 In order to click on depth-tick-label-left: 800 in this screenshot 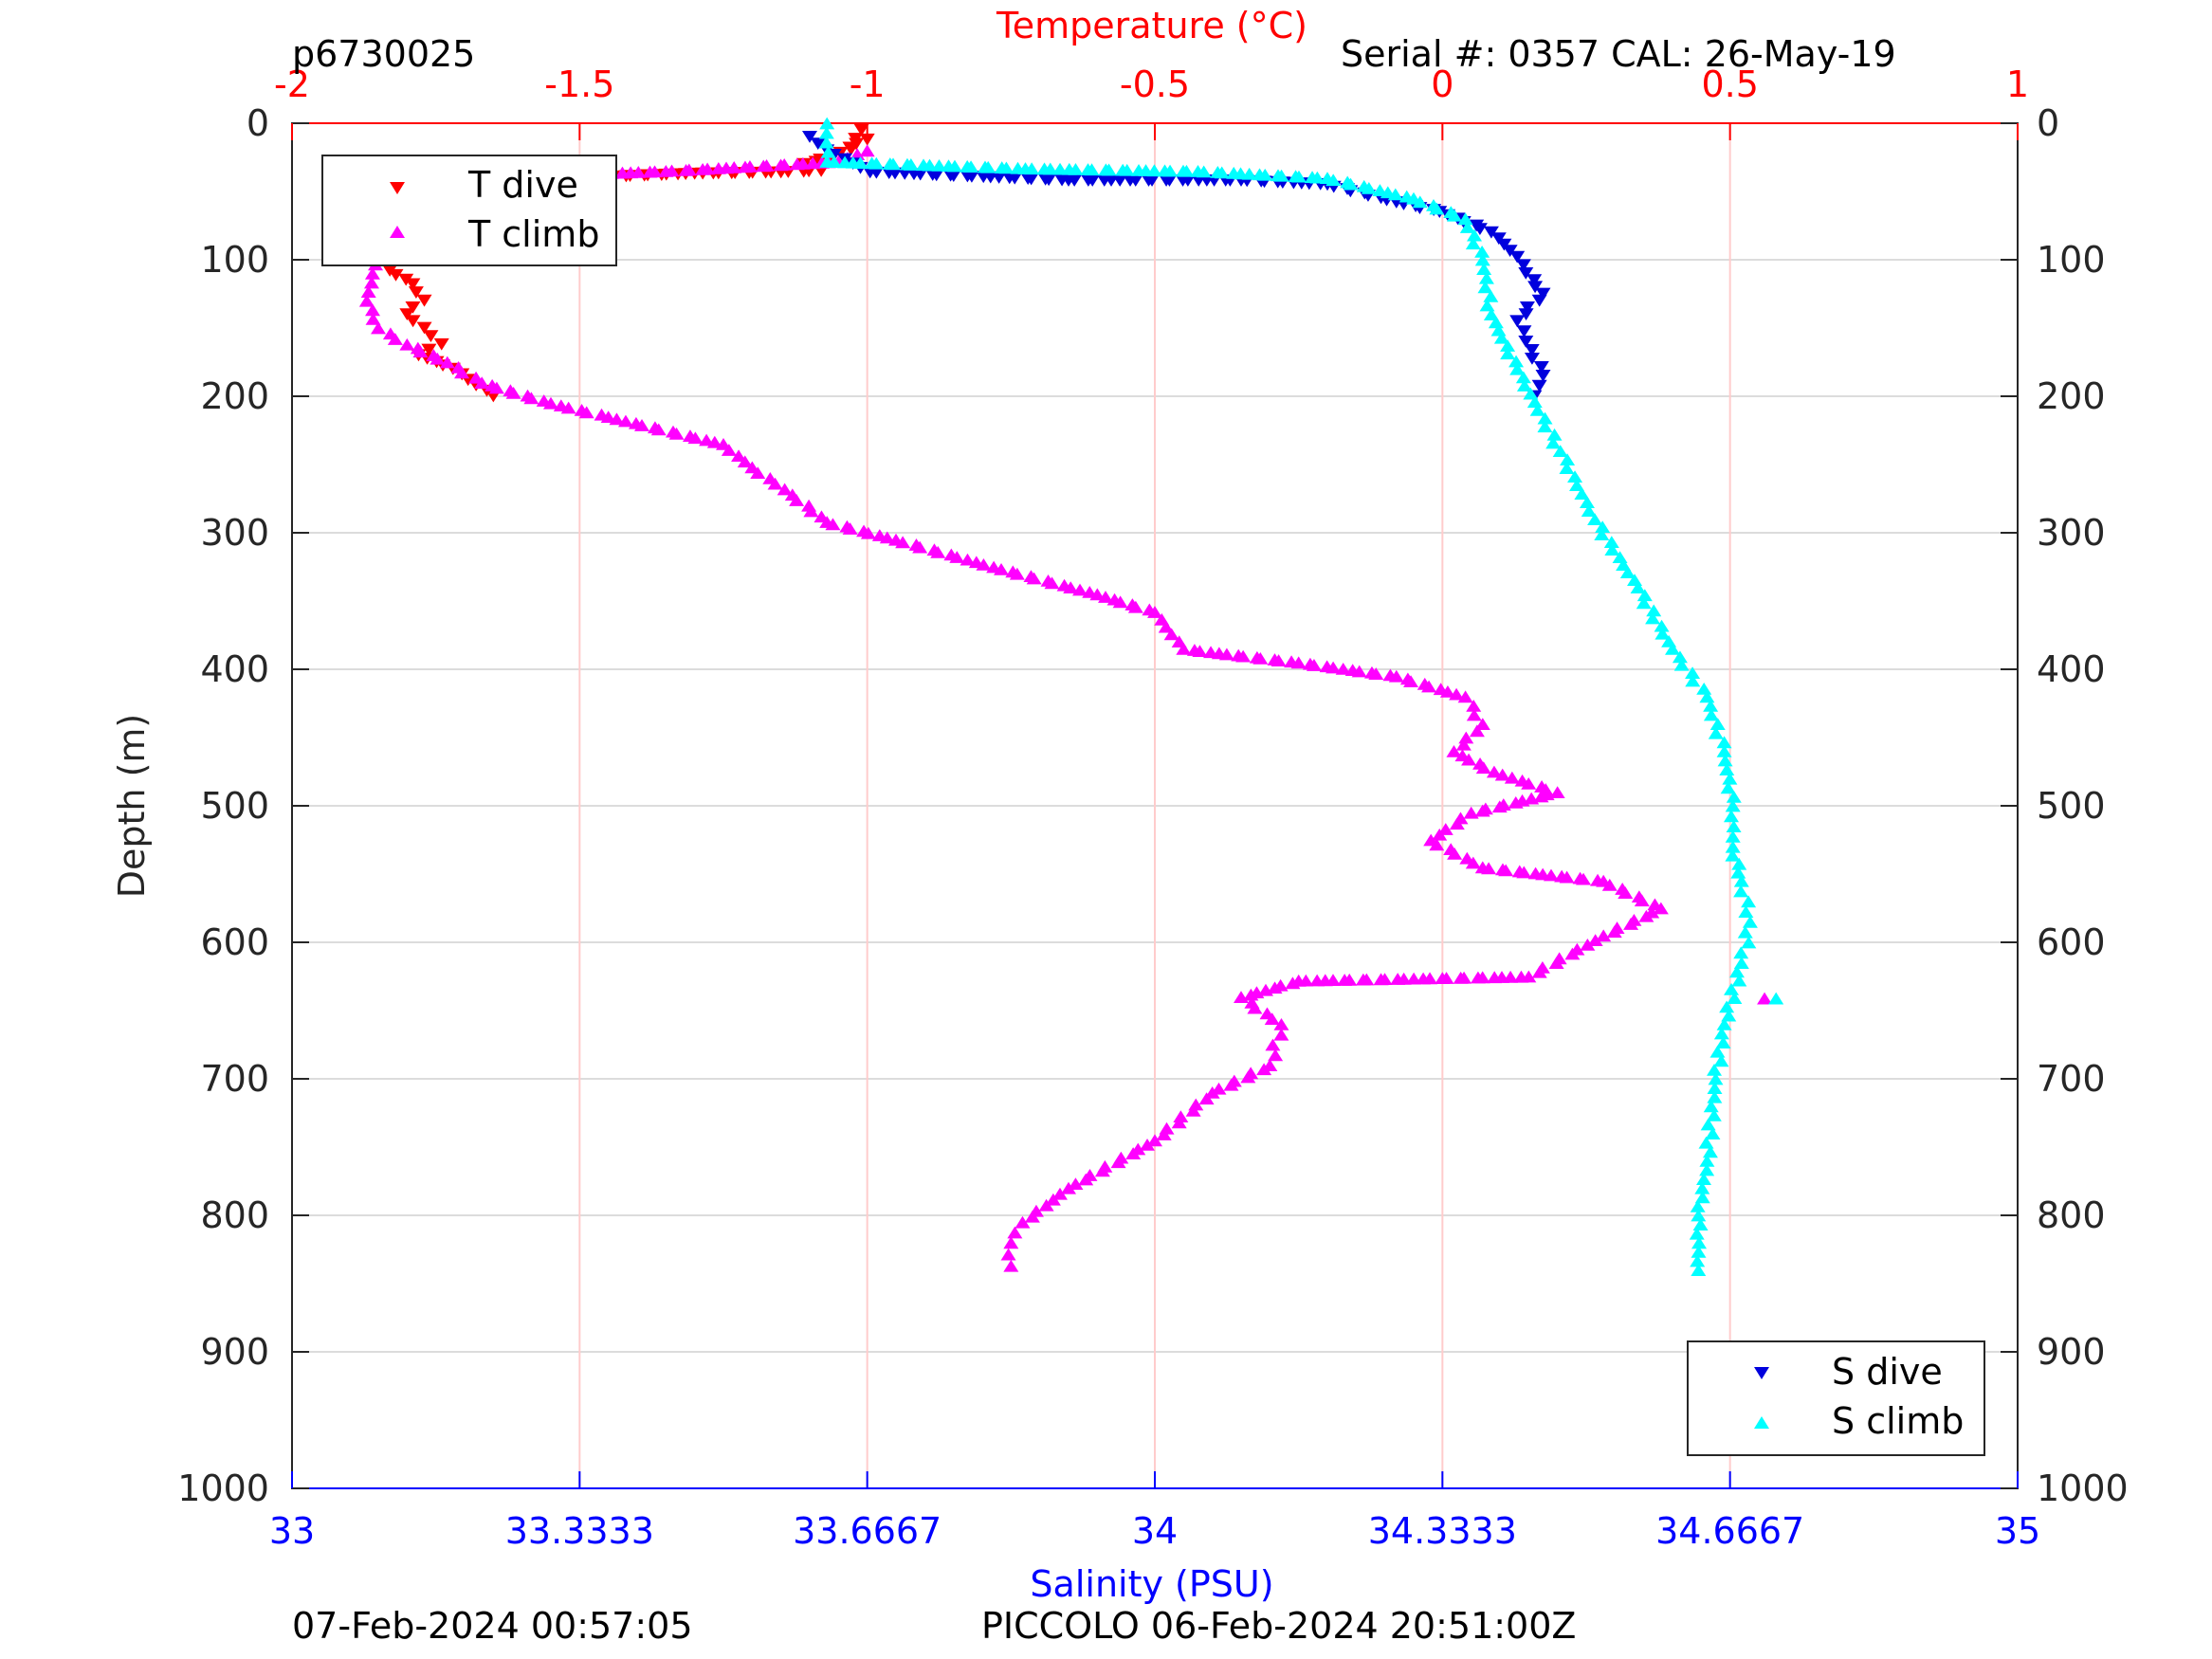, I will do `click(234, 1215)`.